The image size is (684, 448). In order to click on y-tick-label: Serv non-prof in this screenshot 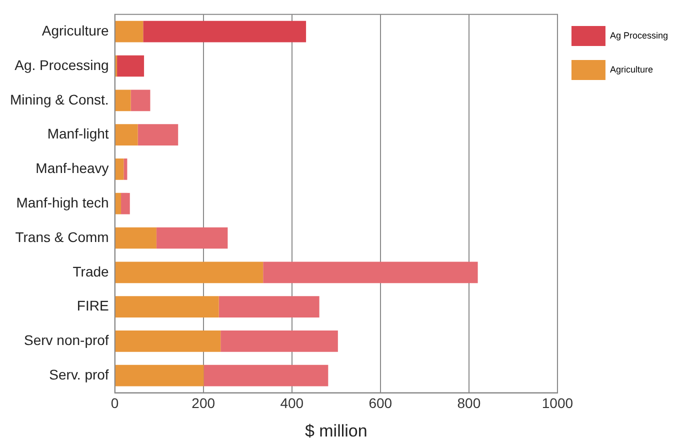, I will do `click(66, 340)`.